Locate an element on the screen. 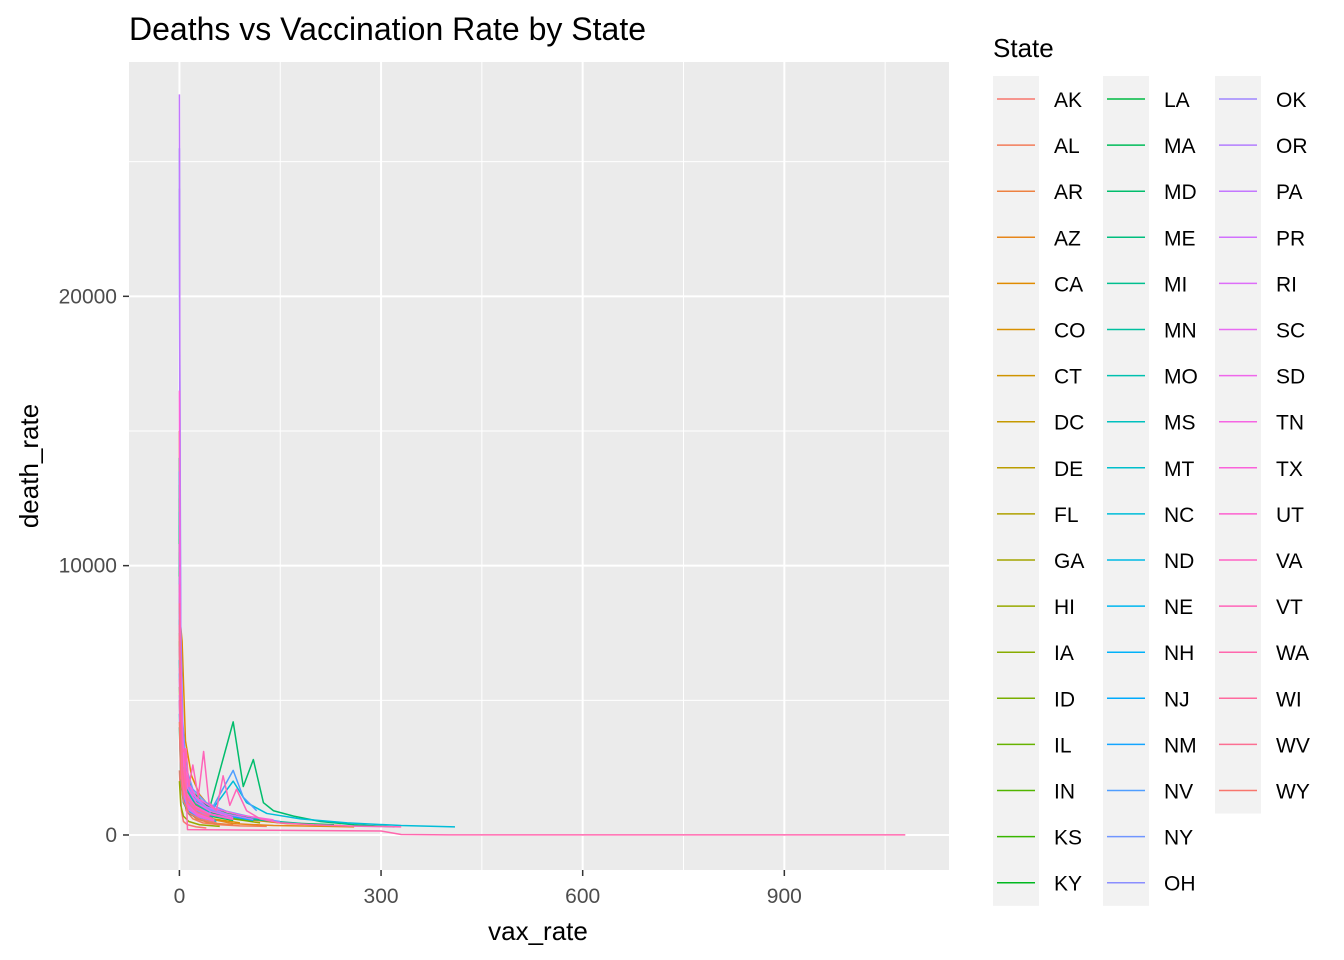 This screenshot has height=960, width=1344. legend-label-vt: VT is located at coordinates (1289, 607).